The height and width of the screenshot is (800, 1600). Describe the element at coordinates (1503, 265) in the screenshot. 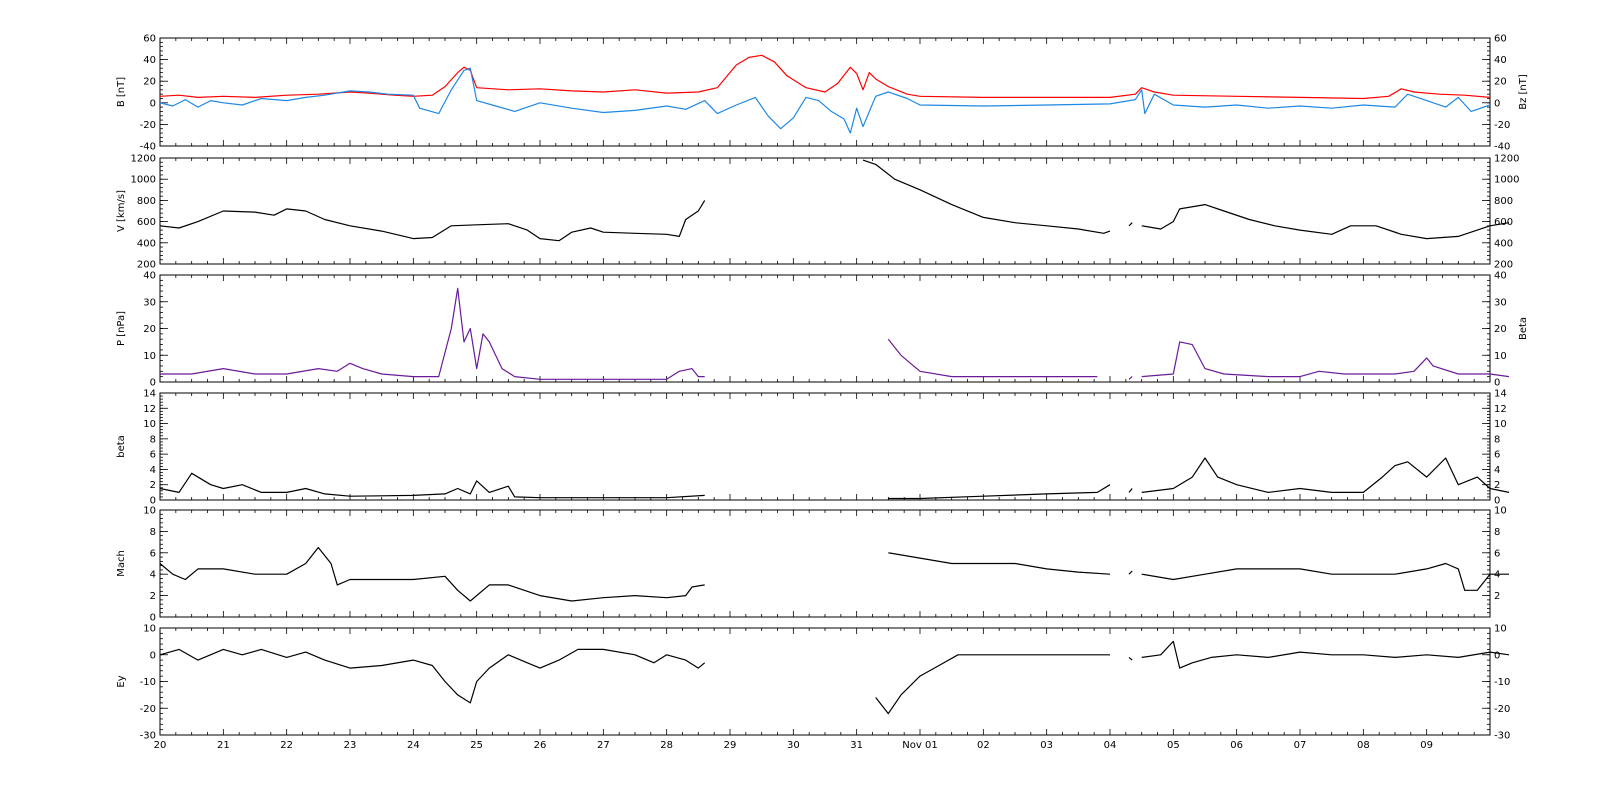

I see `y-right-tick-label: 200` at that location.